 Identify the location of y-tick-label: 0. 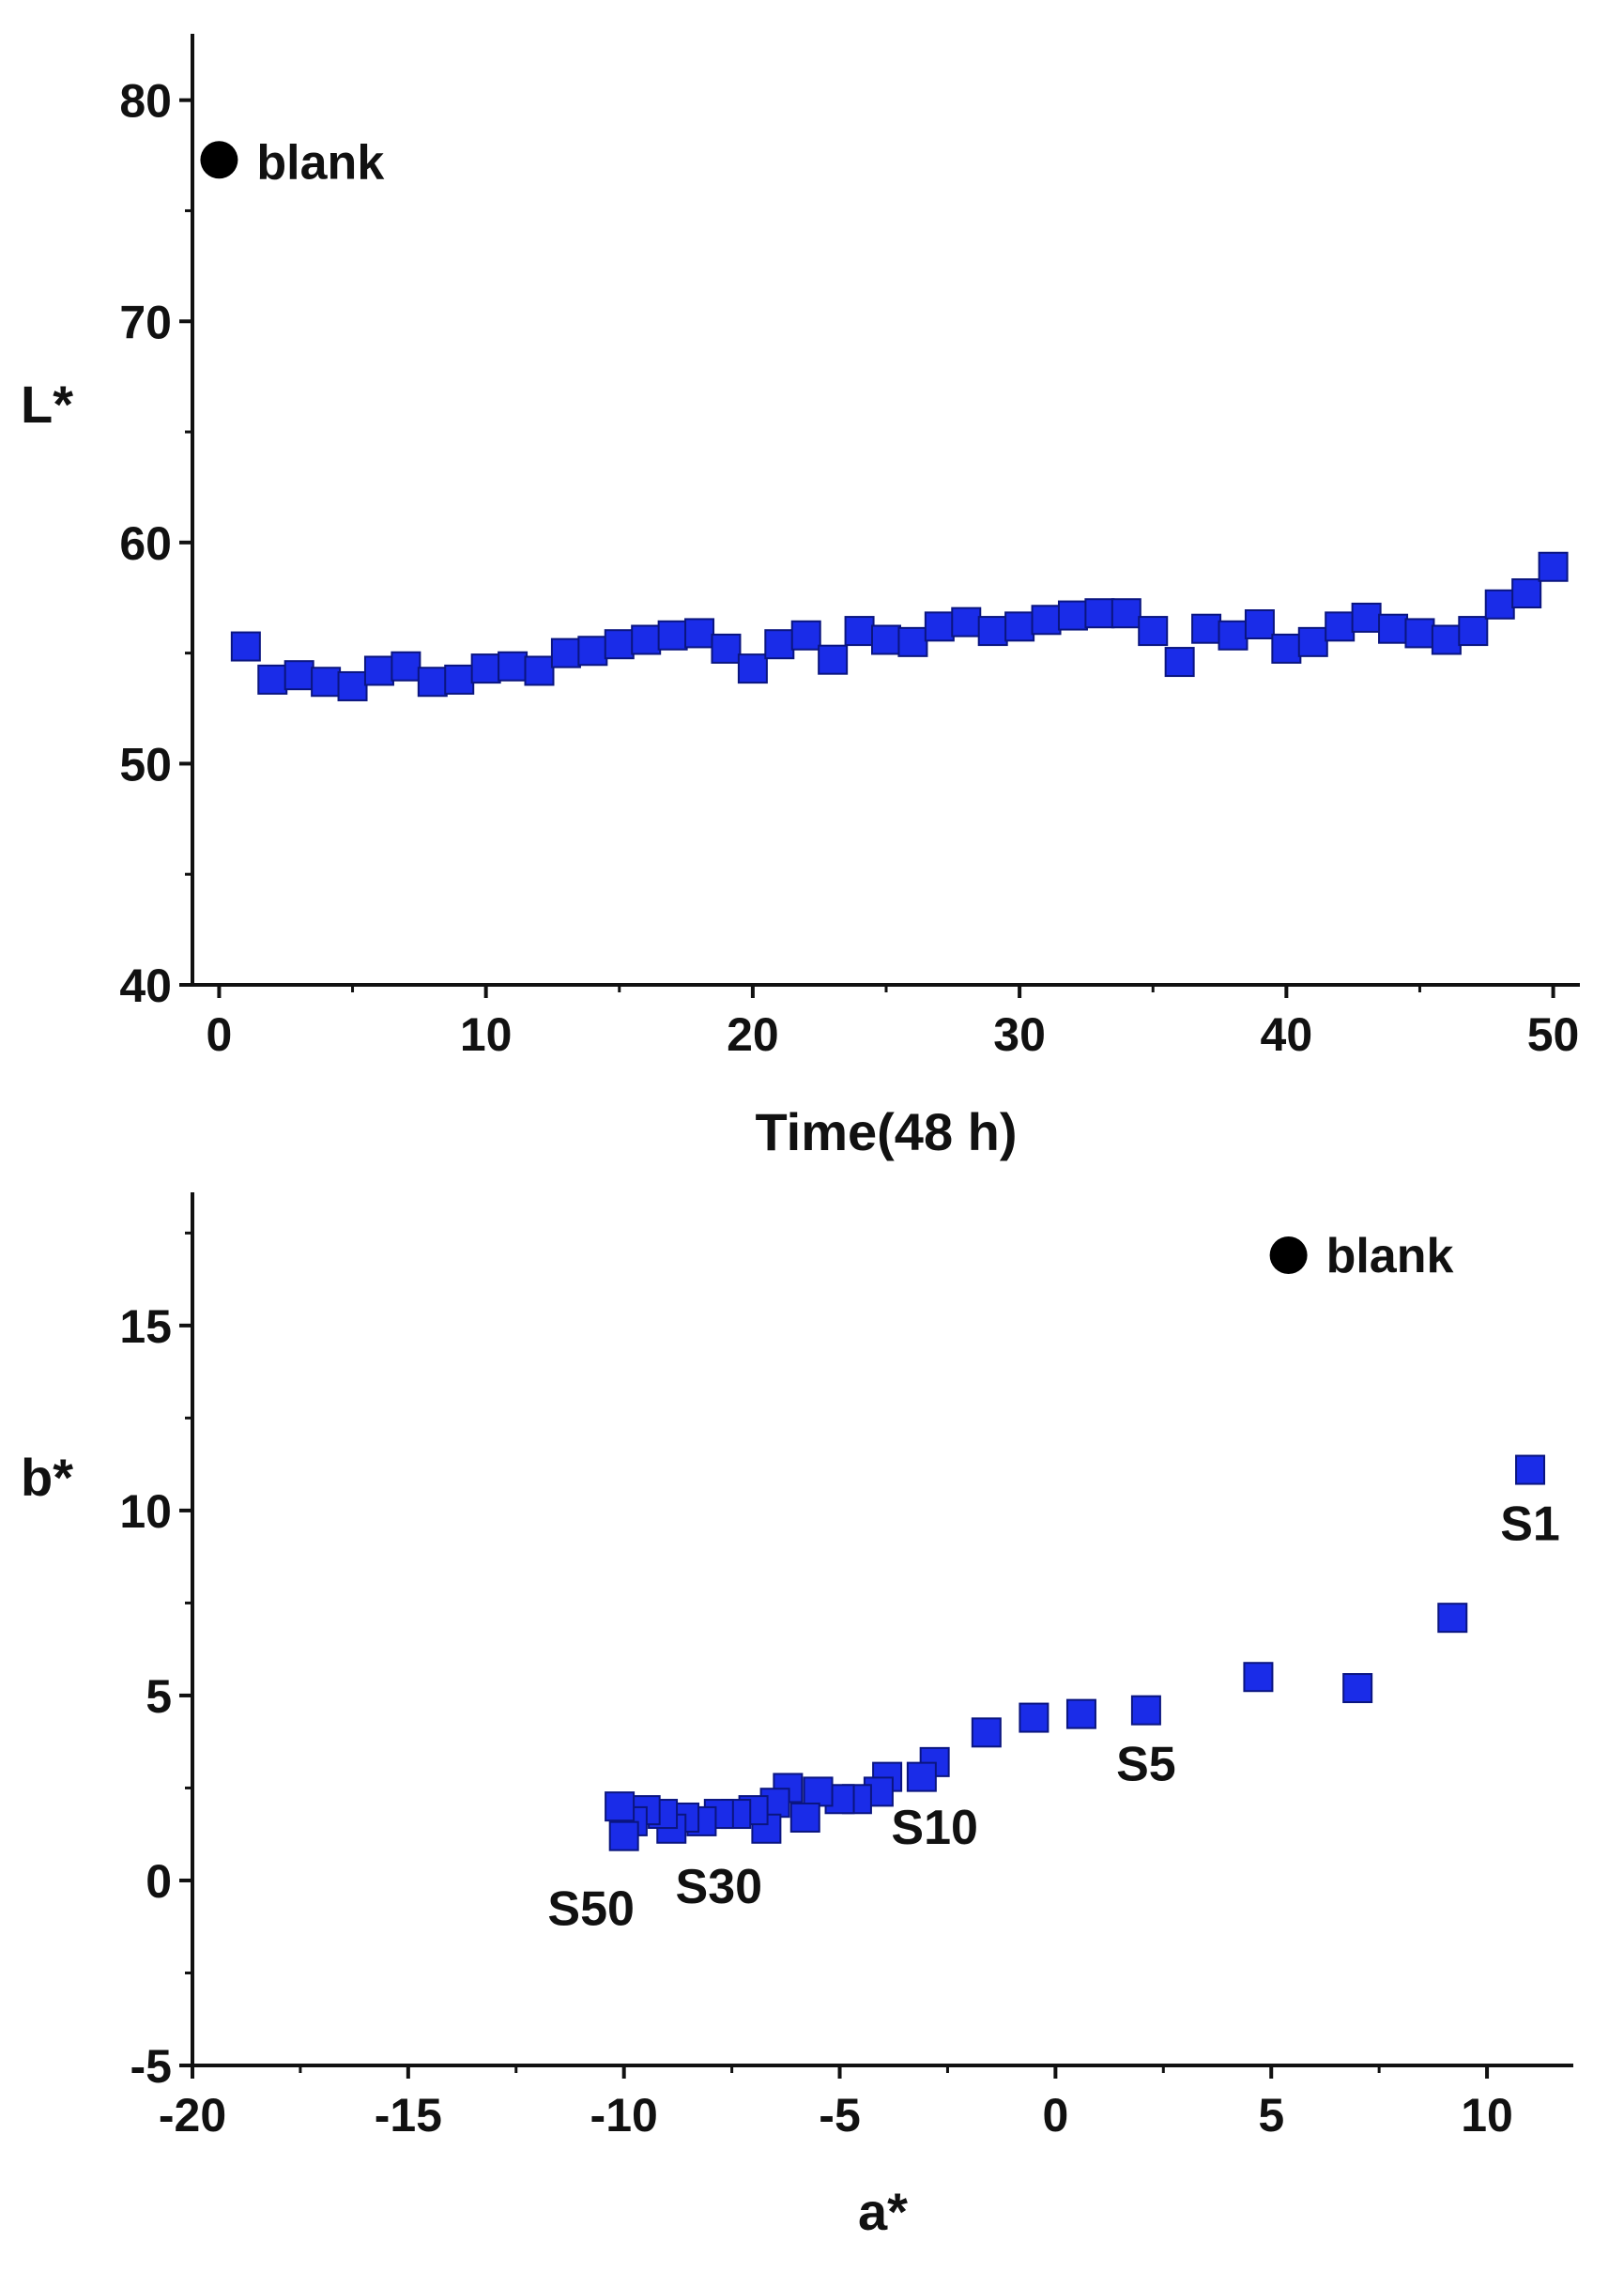
(159, 1881).